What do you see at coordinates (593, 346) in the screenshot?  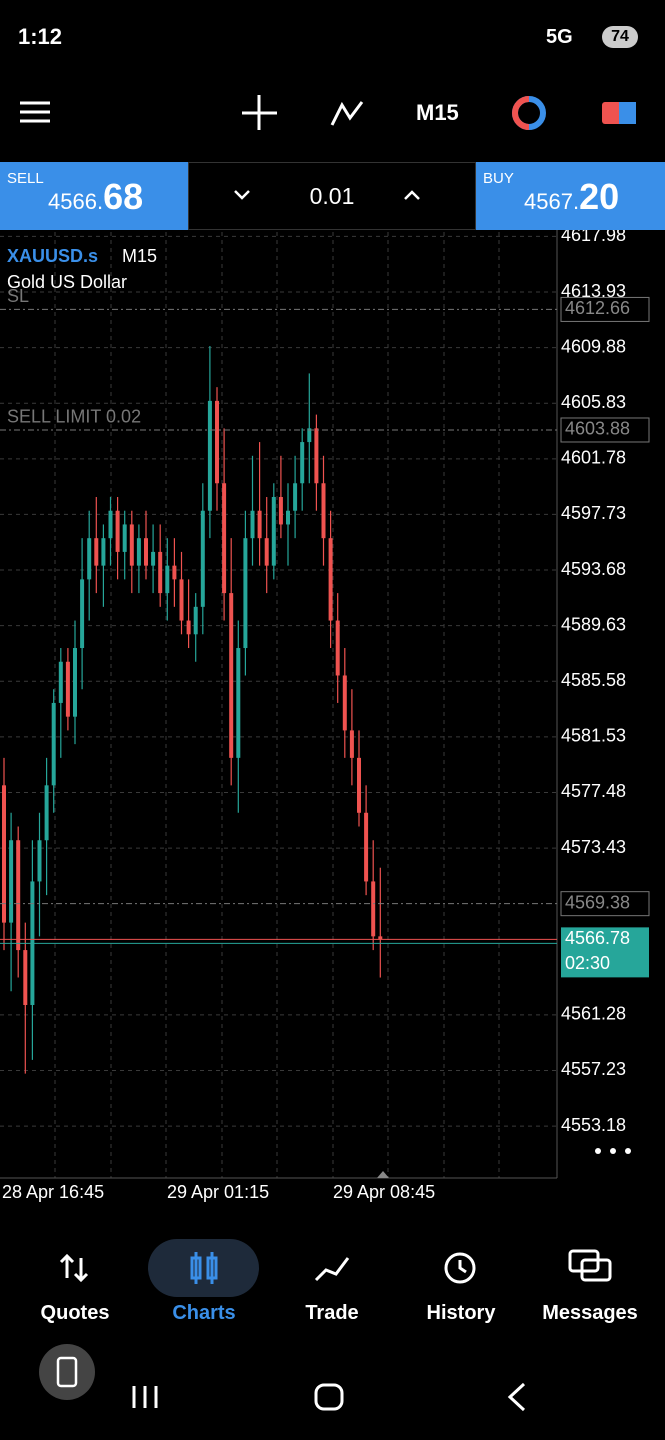 I see `y-tick-label: 4609.88` at bounding box center [593, 346].